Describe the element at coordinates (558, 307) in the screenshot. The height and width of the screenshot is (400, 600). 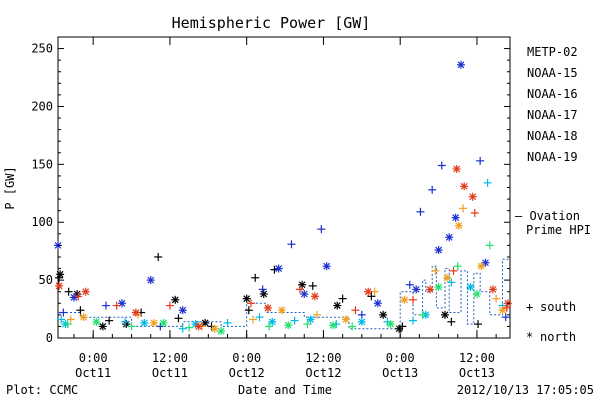
I see `legend-marker-label: south` at that location.